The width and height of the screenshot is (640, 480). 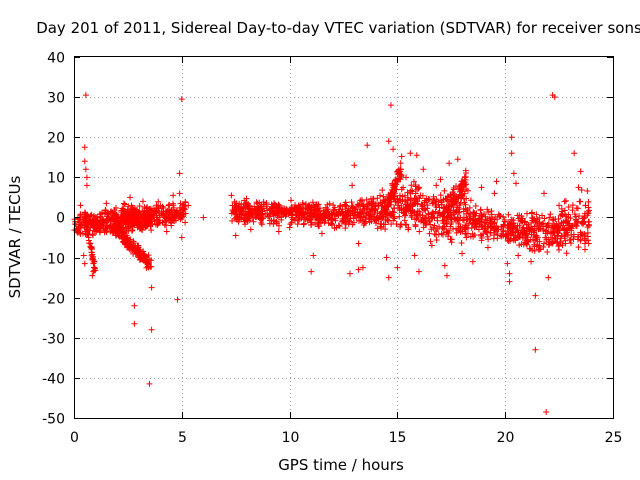 What do you see at coordinates (341, 465) in the screenshot?
I see `x-axis-label: GPS time / hours` at bounding box center [341, 465].